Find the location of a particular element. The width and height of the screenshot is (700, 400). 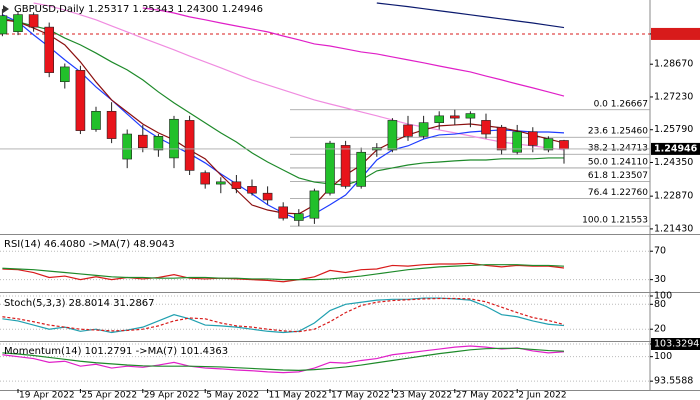

y-tick-label: 70 is located at coordinates (660, 251).